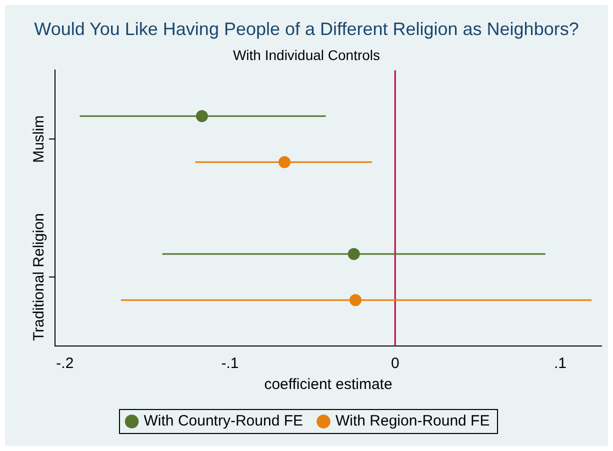 The width and height of the screenshot is (613, 451). What do you see at coordinates (395, 363) in the screenshot?
I see `x-tick-label: 0` at bounding box center [395, 363].